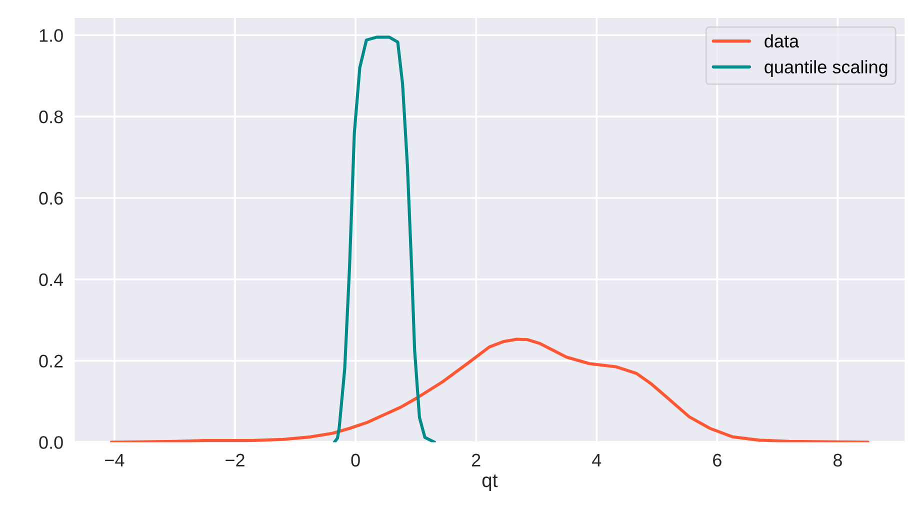 The height and width of the screenshot is (516, 911). What do you see at coordinates (51, 279) in the screenshot?
I see `y-tick-label: 0.4` at bounding box center [51, 279].